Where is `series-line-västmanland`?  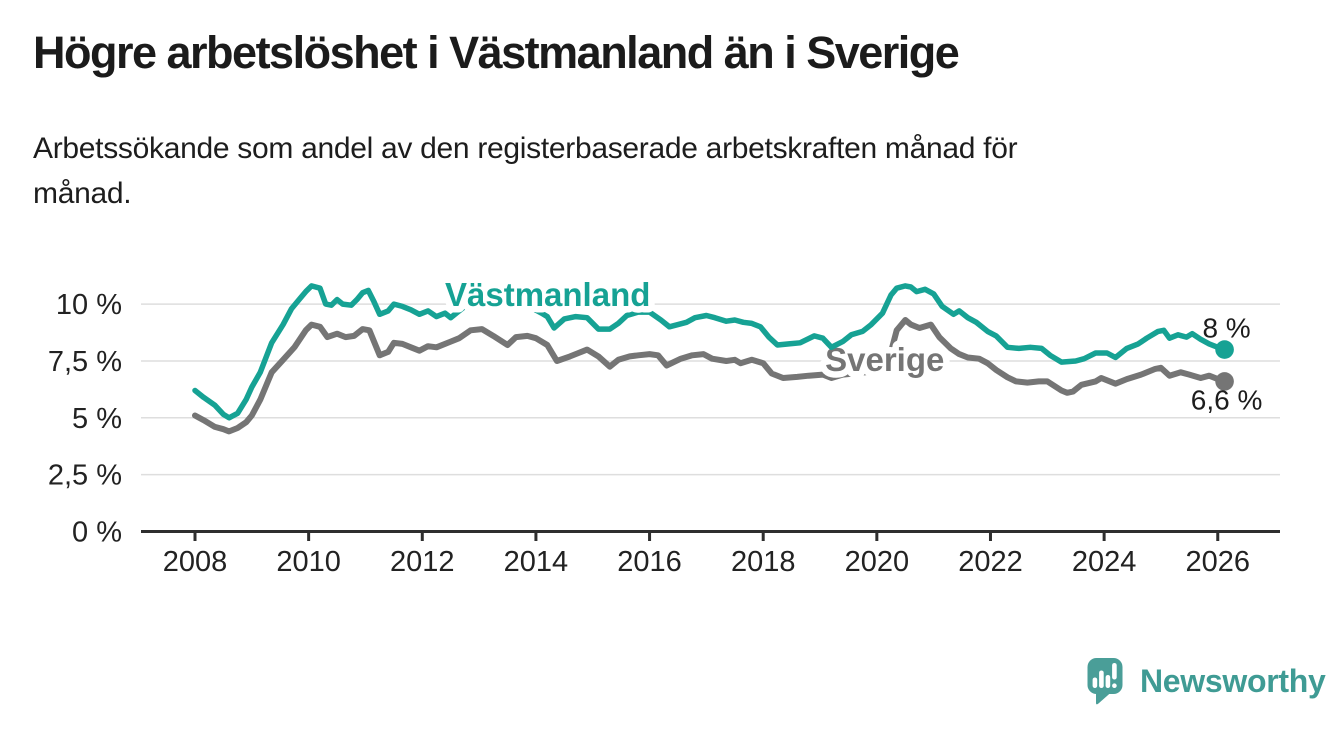
series-line-västmanland is located at coordinates (710, 352).